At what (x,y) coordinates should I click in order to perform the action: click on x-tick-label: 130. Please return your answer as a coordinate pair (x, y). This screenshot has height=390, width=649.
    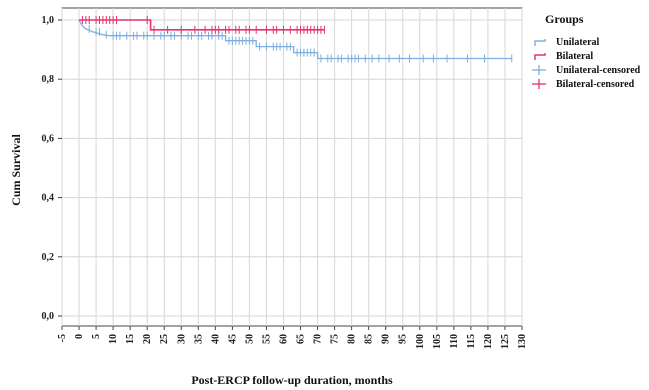
    Looking at the image, I should click on (522, 341).